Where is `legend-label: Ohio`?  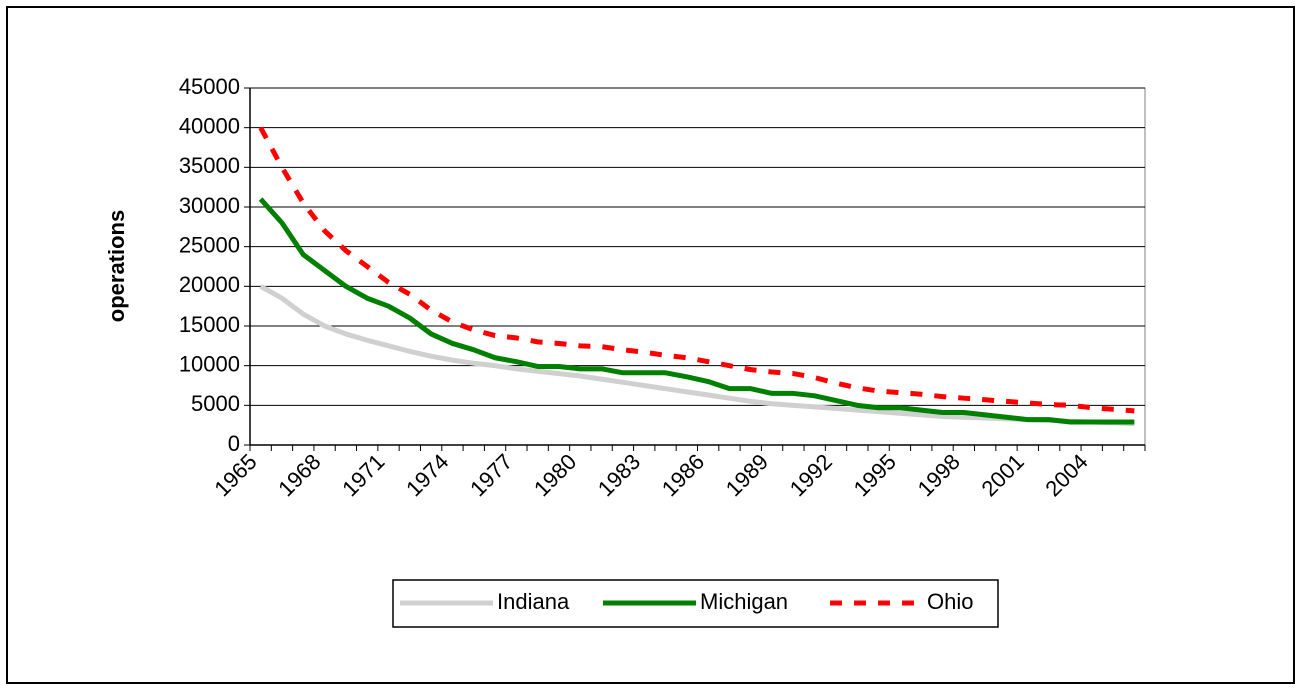 legend-label: Ohio is located at coordinates (950, 601).